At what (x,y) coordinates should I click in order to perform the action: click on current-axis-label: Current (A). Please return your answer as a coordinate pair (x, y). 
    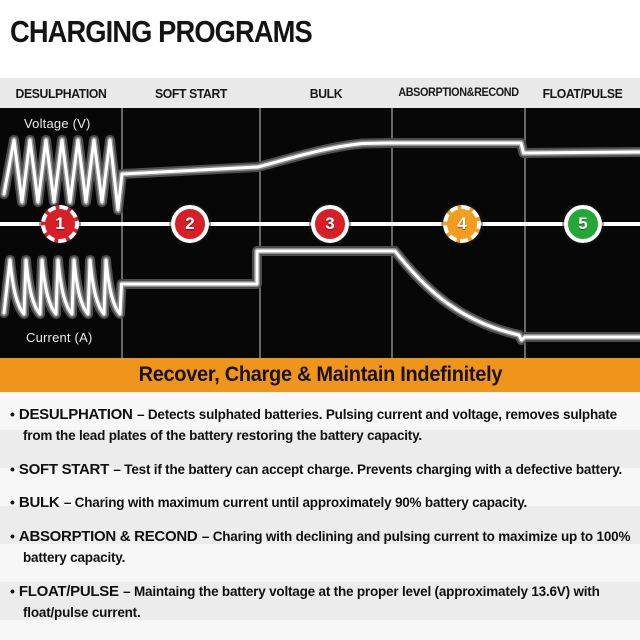
    Looking at the image, I should click on (59, 337).